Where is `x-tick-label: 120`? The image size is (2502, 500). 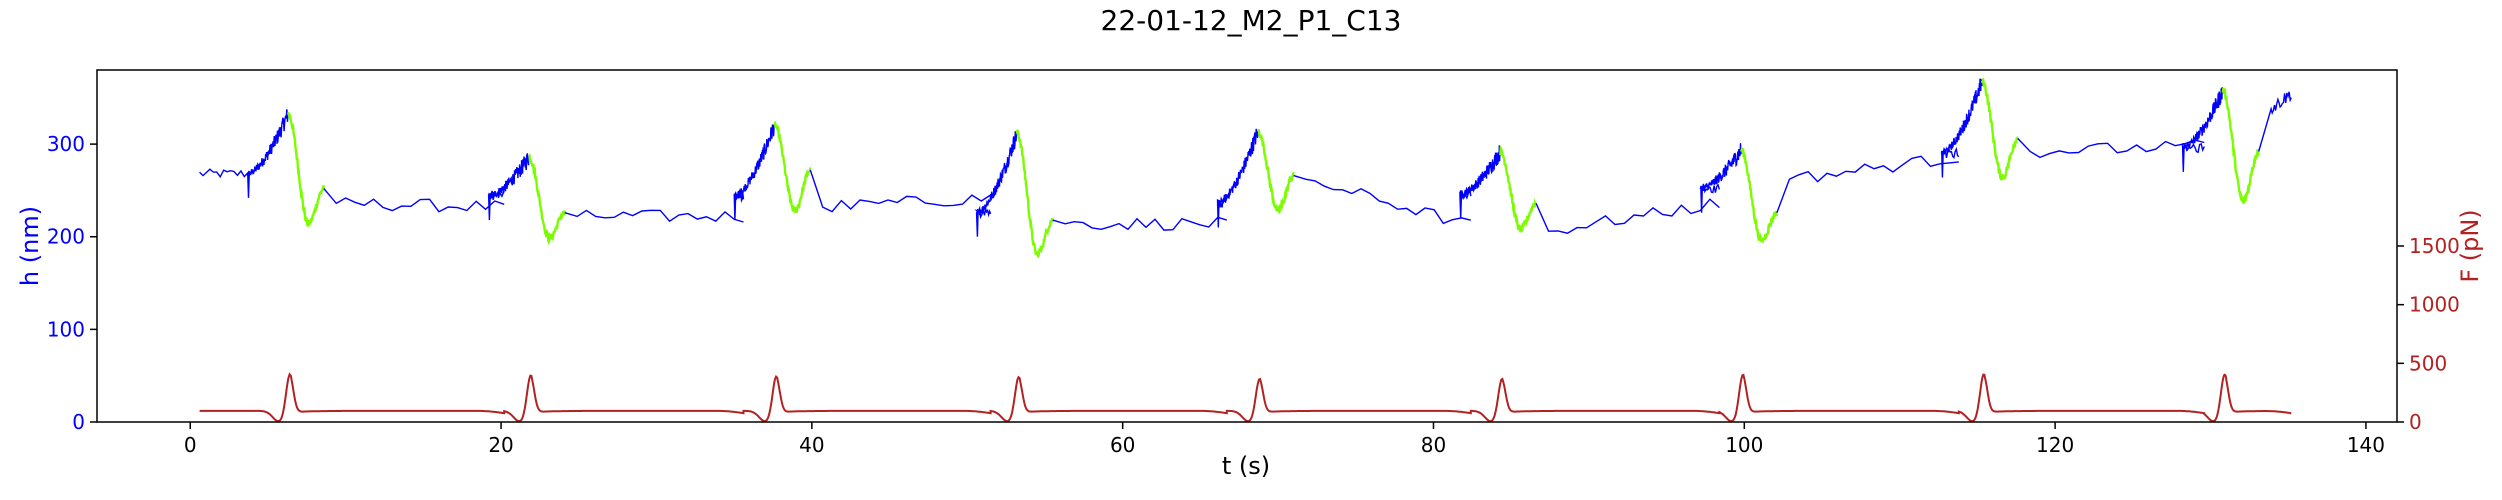 x-tick-label: 120 is located at coordinates (2055, 445).